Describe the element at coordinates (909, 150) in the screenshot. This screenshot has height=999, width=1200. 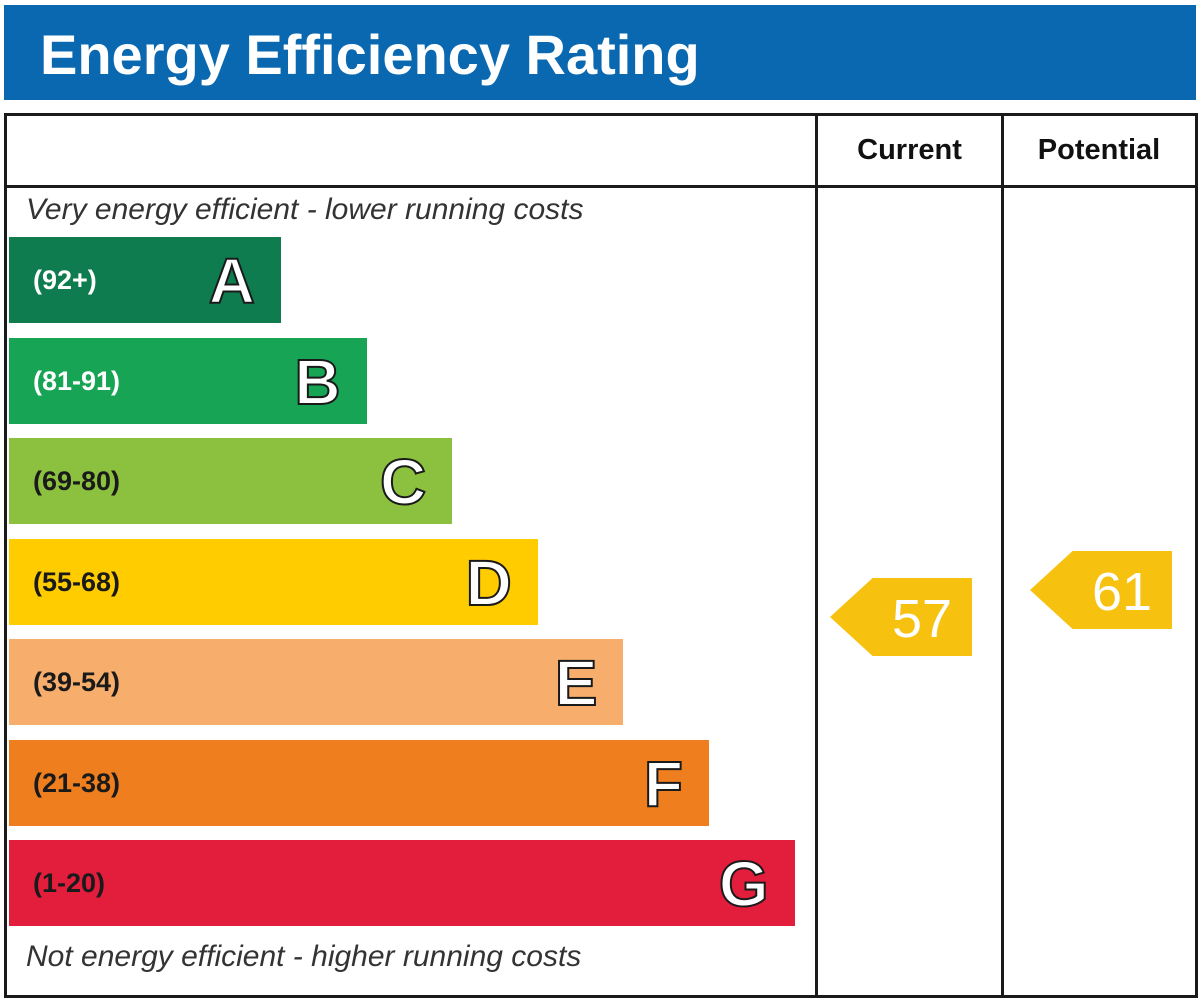
I see `column-header-current: Current` at that location.